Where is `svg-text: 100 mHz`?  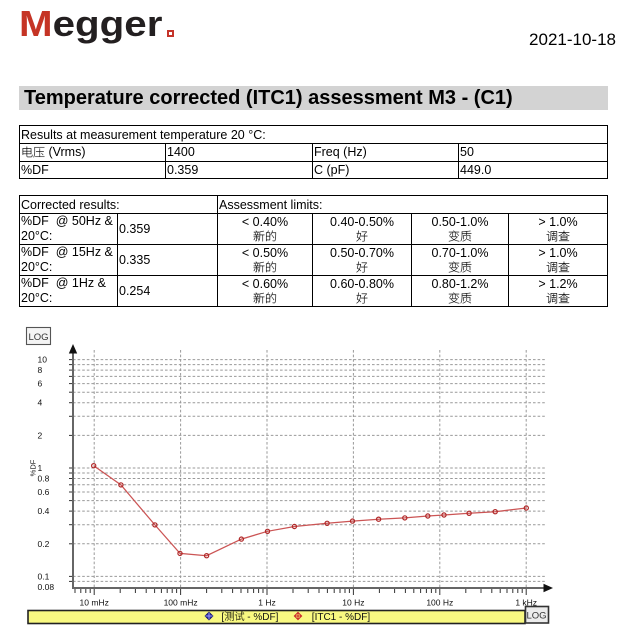
svg-text: 100 mHz is located at coordinates (181, 603).